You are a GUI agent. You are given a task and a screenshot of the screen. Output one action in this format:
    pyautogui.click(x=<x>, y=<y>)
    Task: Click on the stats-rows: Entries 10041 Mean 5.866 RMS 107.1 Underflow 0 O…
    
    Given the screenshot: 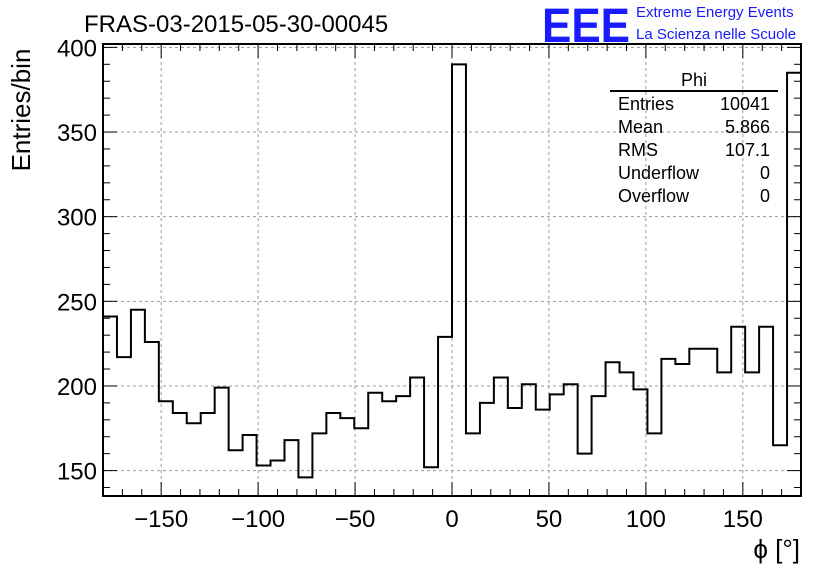 What is the action you would take?
    pyautogui.click(x=694, y=150)
    